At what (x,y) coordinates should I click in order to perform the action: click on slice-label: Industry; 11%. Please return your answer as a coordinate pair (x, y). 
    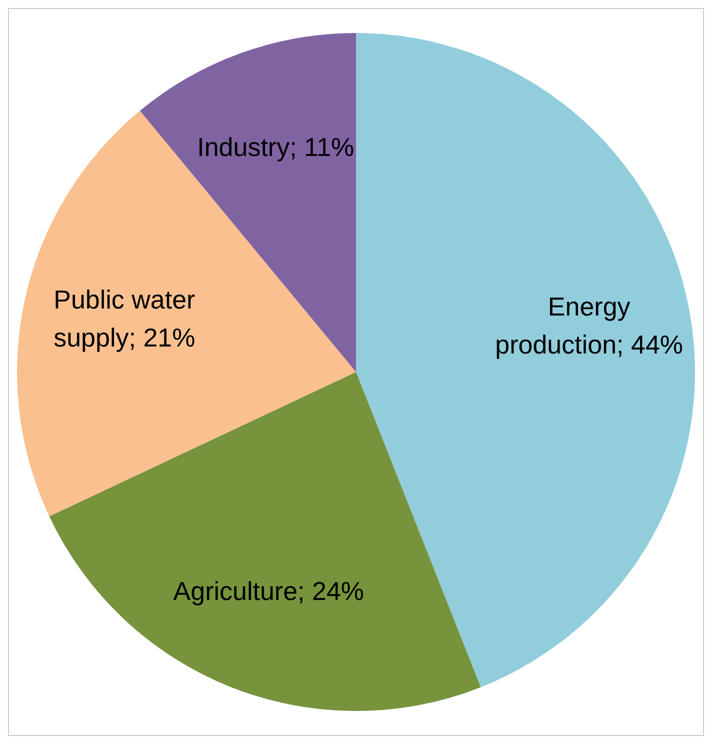
    Looking at the image, I should click on (275, 147).